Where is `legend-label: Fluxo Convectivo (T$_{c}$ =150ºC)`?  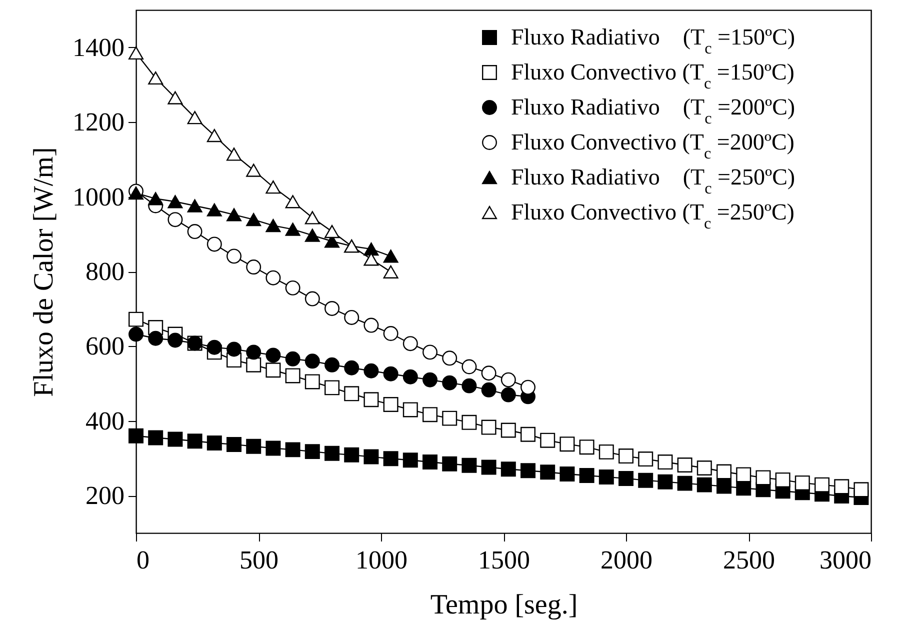
legend-label: Fluxo Convectivo (T$_{c}$ =150ºC) is located at coordinates (652, 76).